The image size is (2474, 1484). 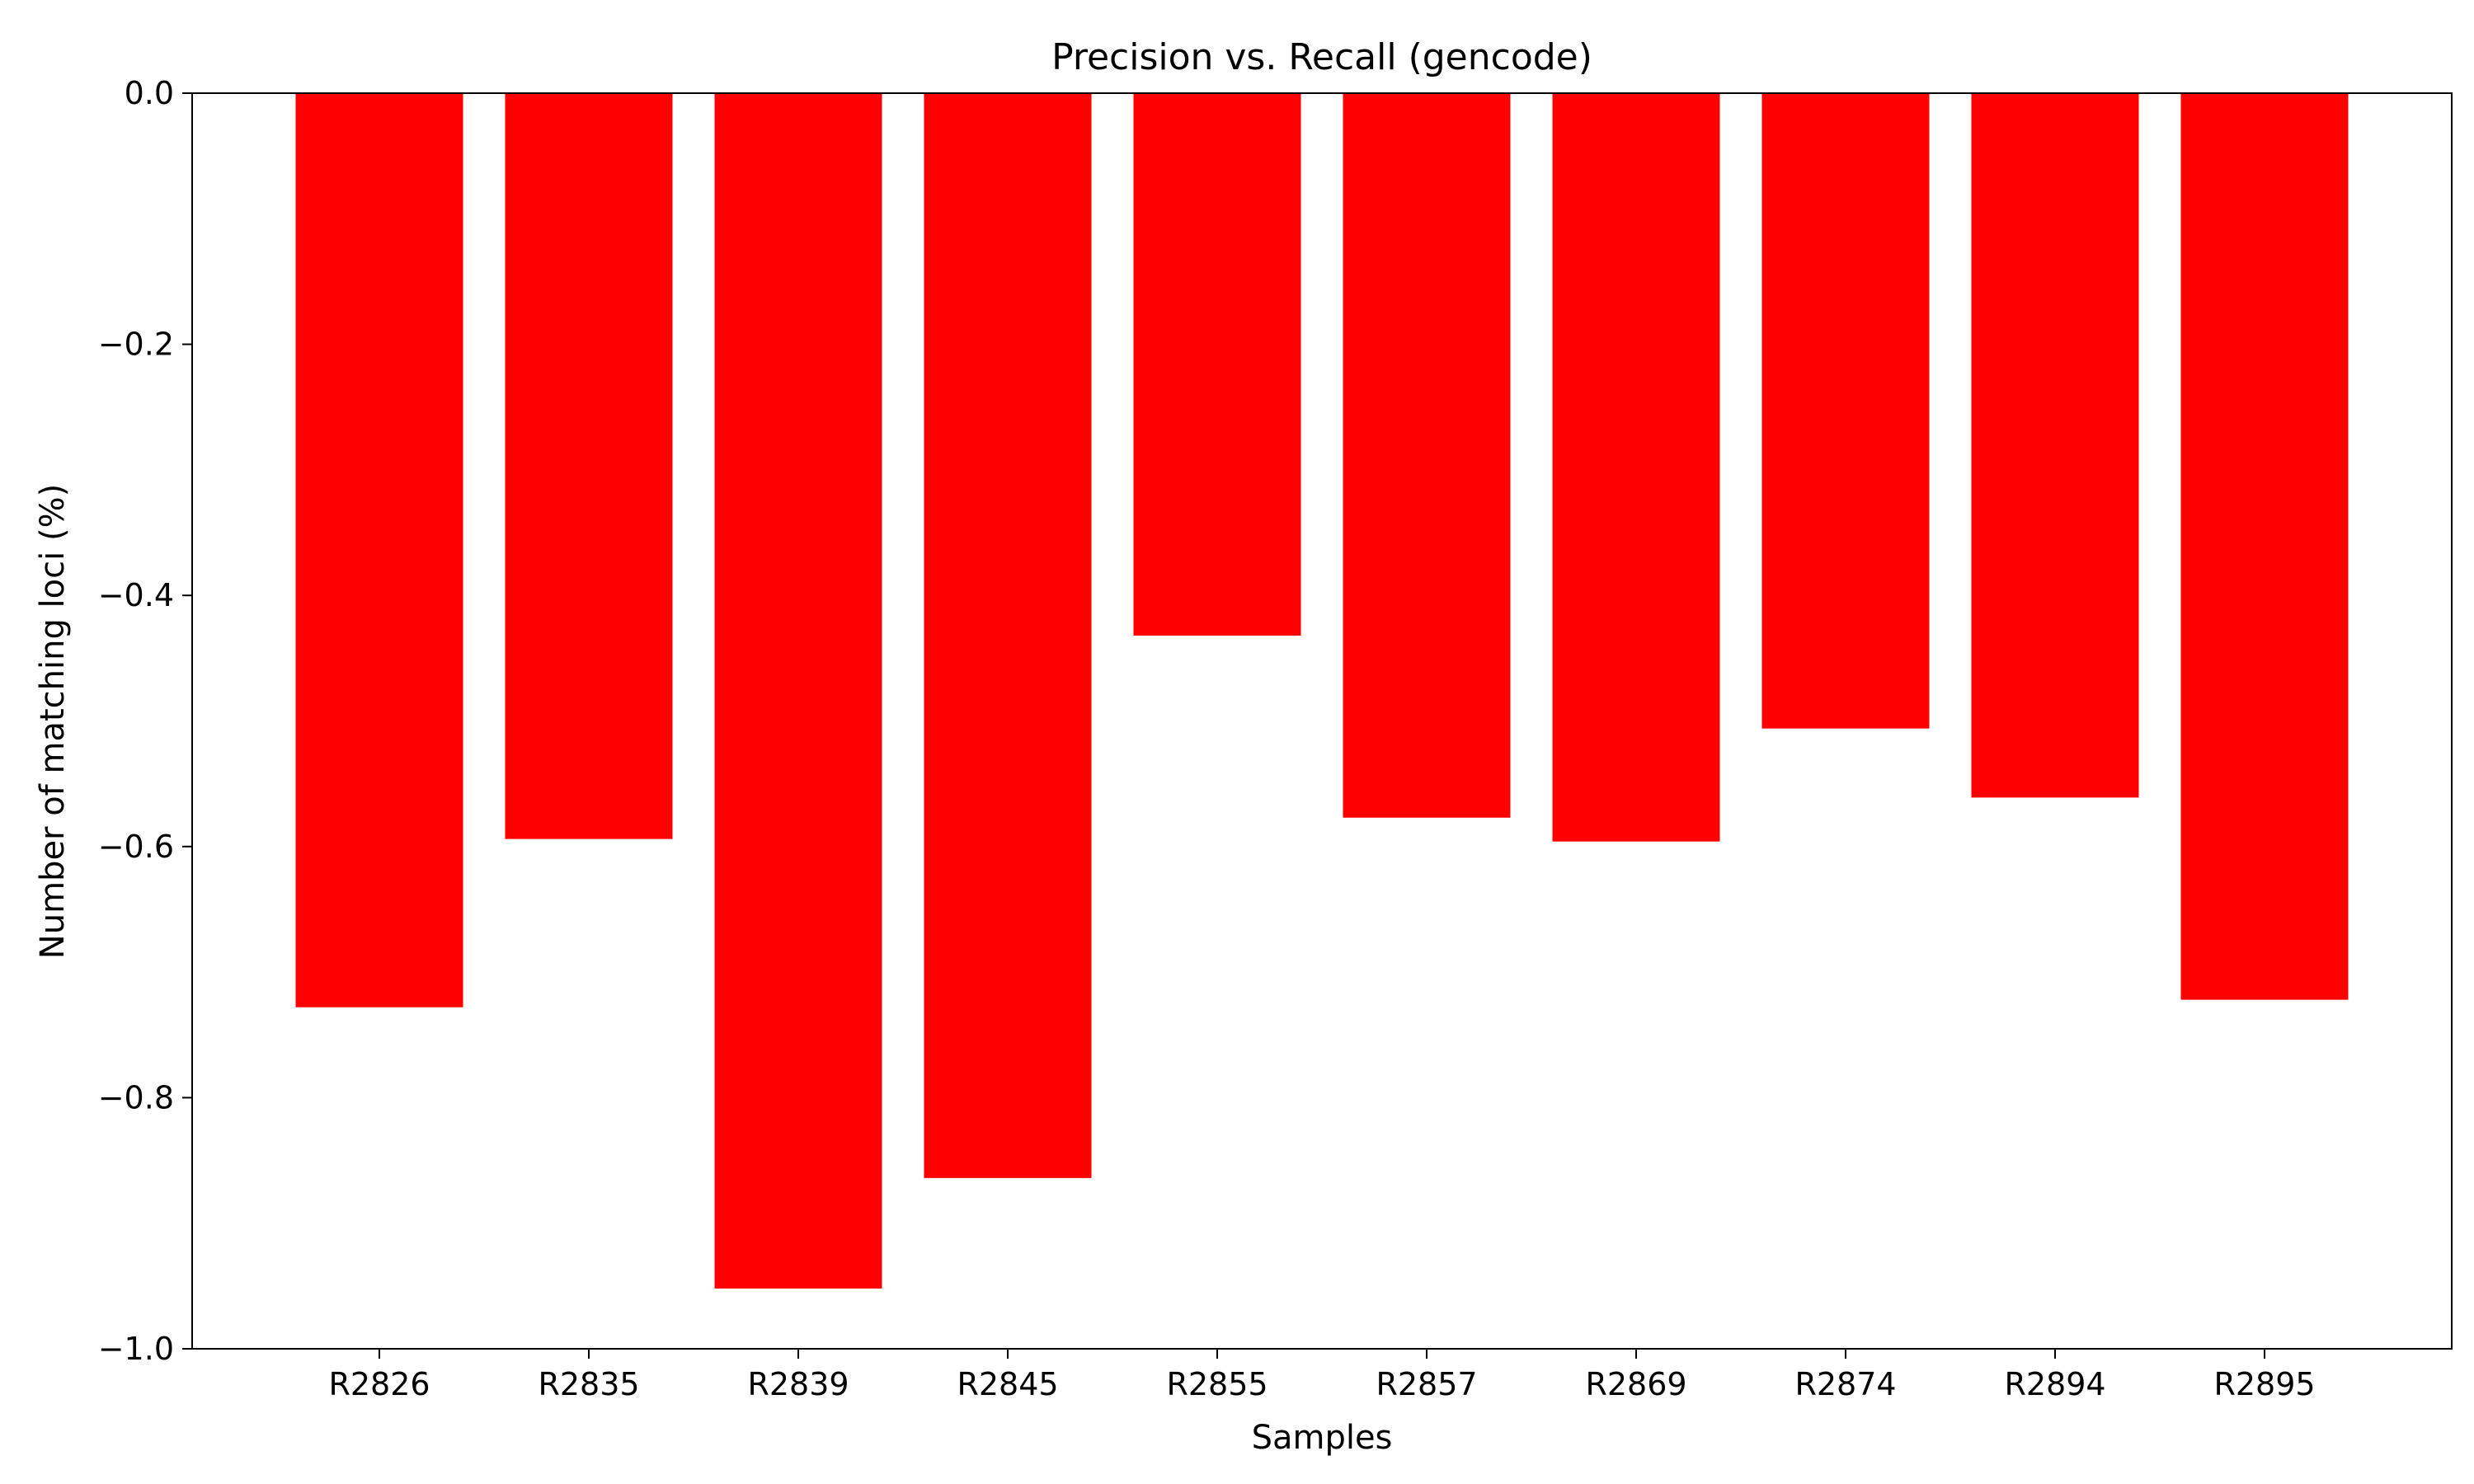 I want to click on x-tick-label: R2839, so click(x=798, y=1384).